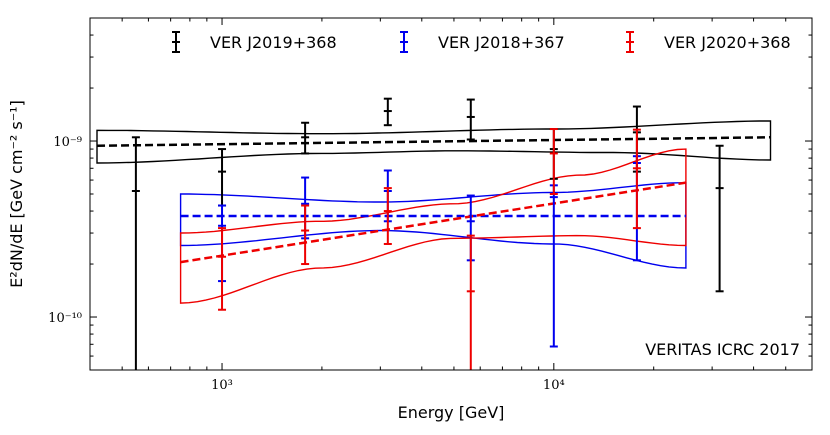  What do you see at coordinates (65, 318) in the screenshot?
I see `y-tick-label-0: 10⁻¹⁰` at bounding box center [65, 318].